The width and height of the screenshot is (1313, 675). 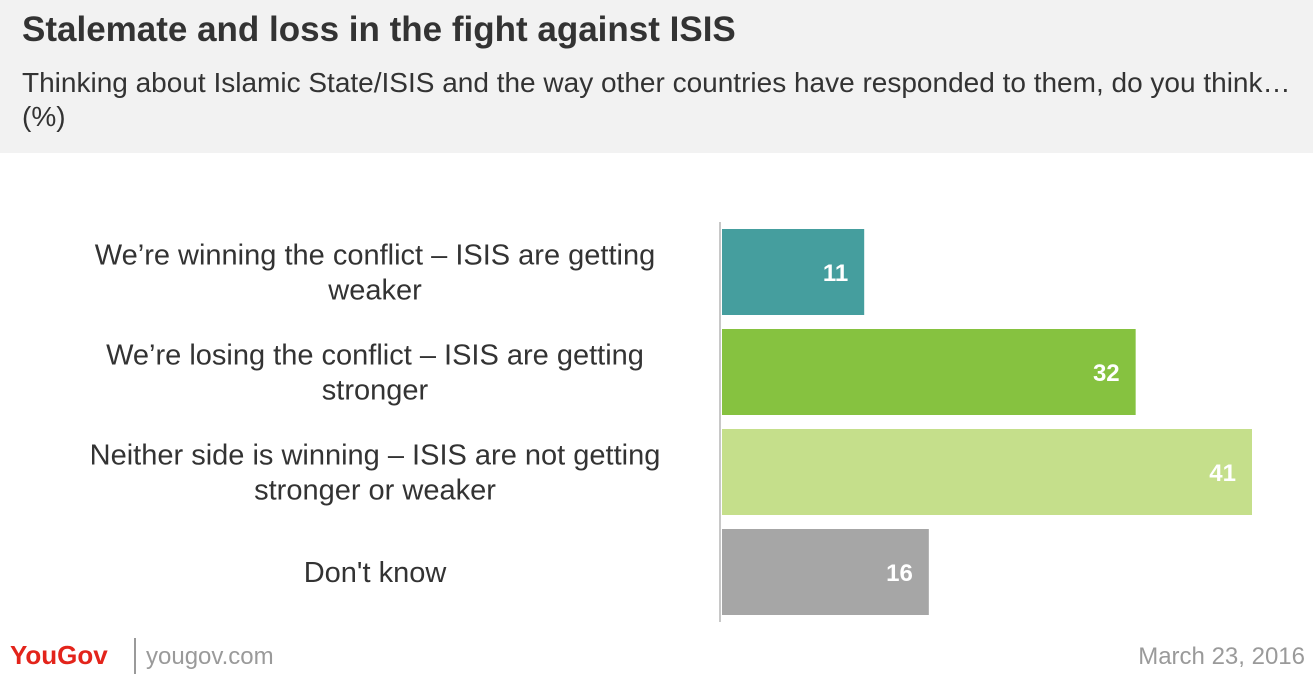 I want to click on category-label-line: stronger or weaker, so click(x=375, y=491).